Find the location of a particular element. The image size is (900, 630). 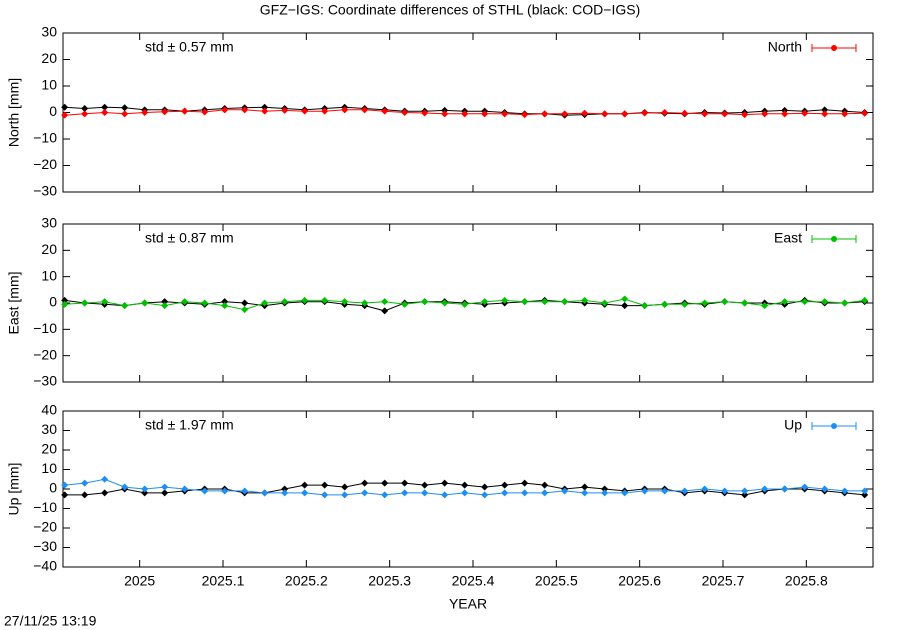

x-tick-label: 2025 is located at coordinates (139, 581).